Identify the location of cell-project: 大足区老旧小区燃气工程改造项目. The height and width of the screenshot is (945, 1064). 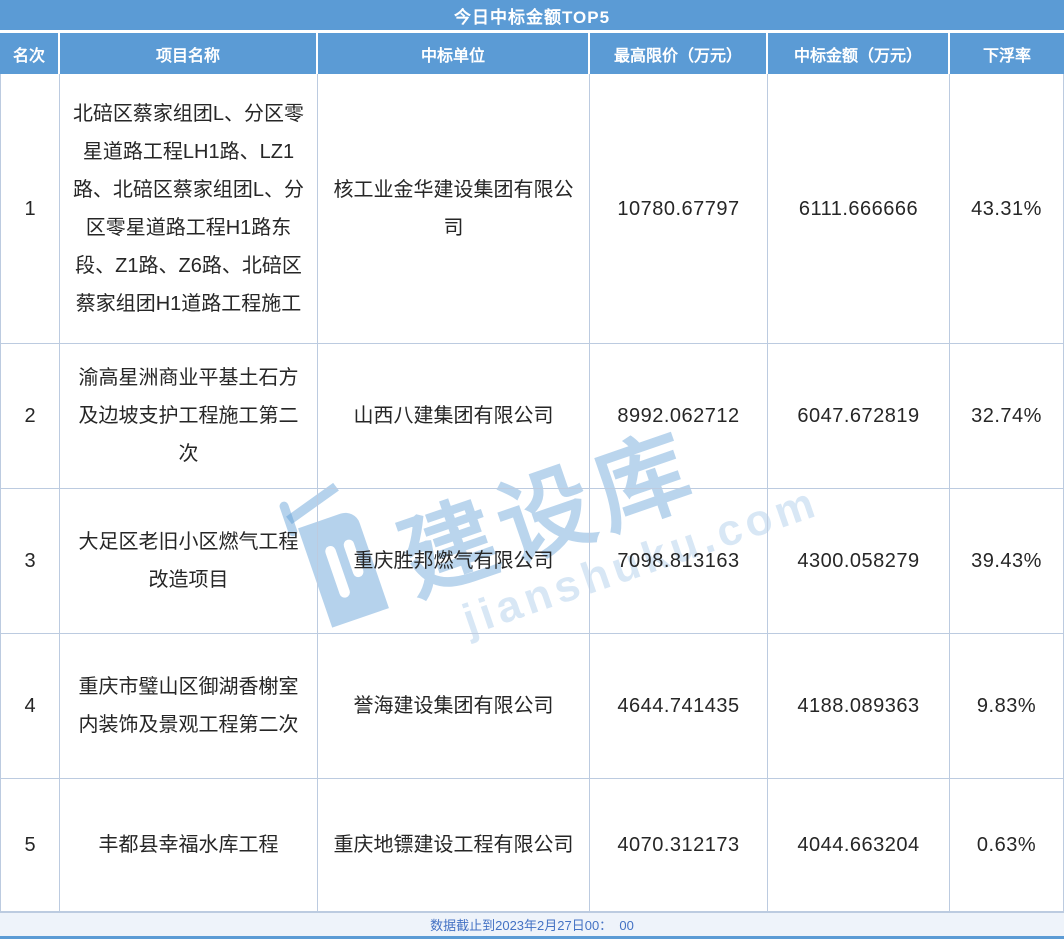
(189, 561).